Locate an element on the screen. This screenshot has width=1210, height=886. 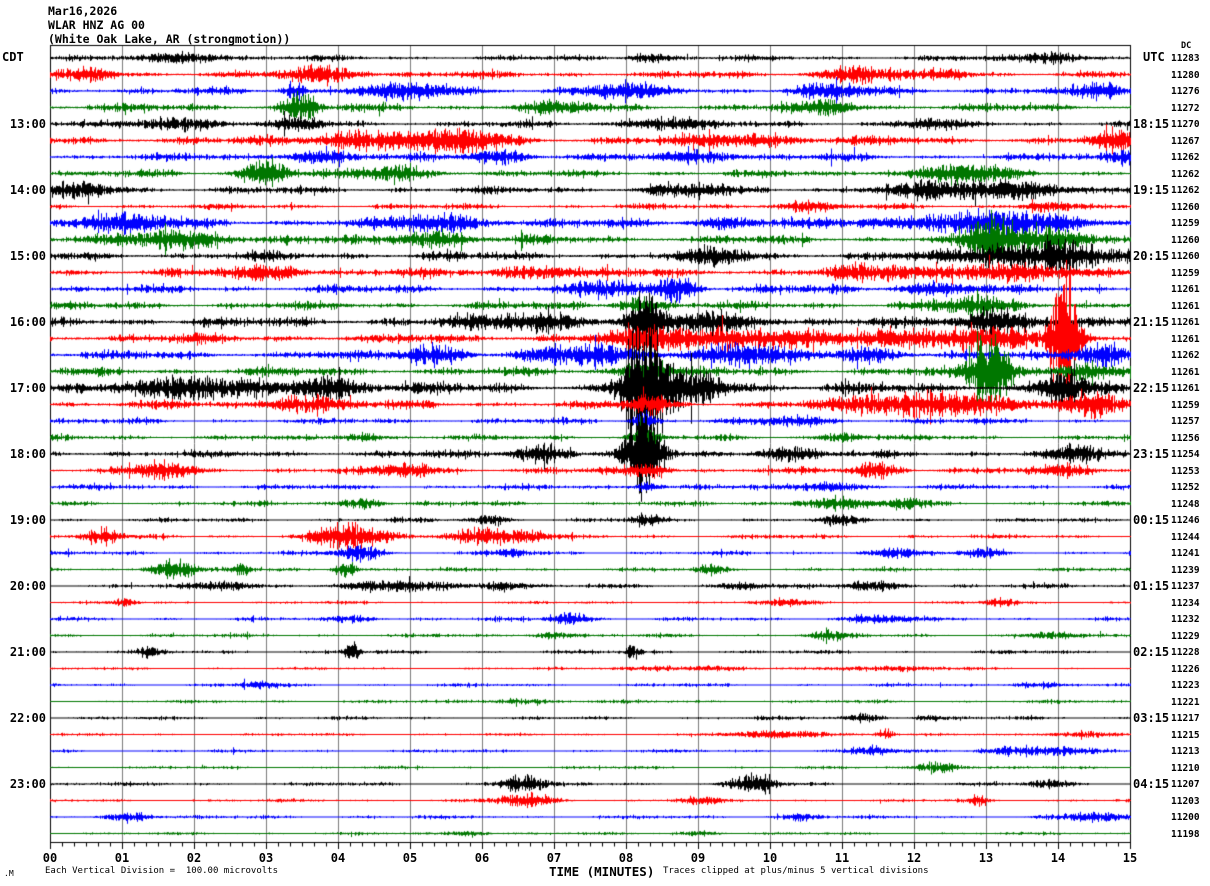
utc-time-label: 23:15 is located at coordinates (1151, 454).